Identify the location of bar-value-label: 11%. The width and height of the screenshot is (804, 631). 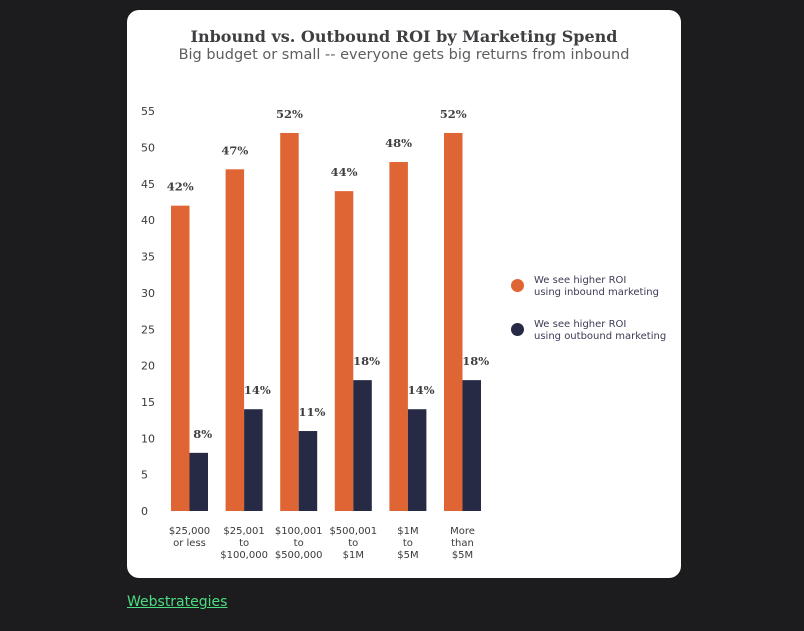
(311, 412).